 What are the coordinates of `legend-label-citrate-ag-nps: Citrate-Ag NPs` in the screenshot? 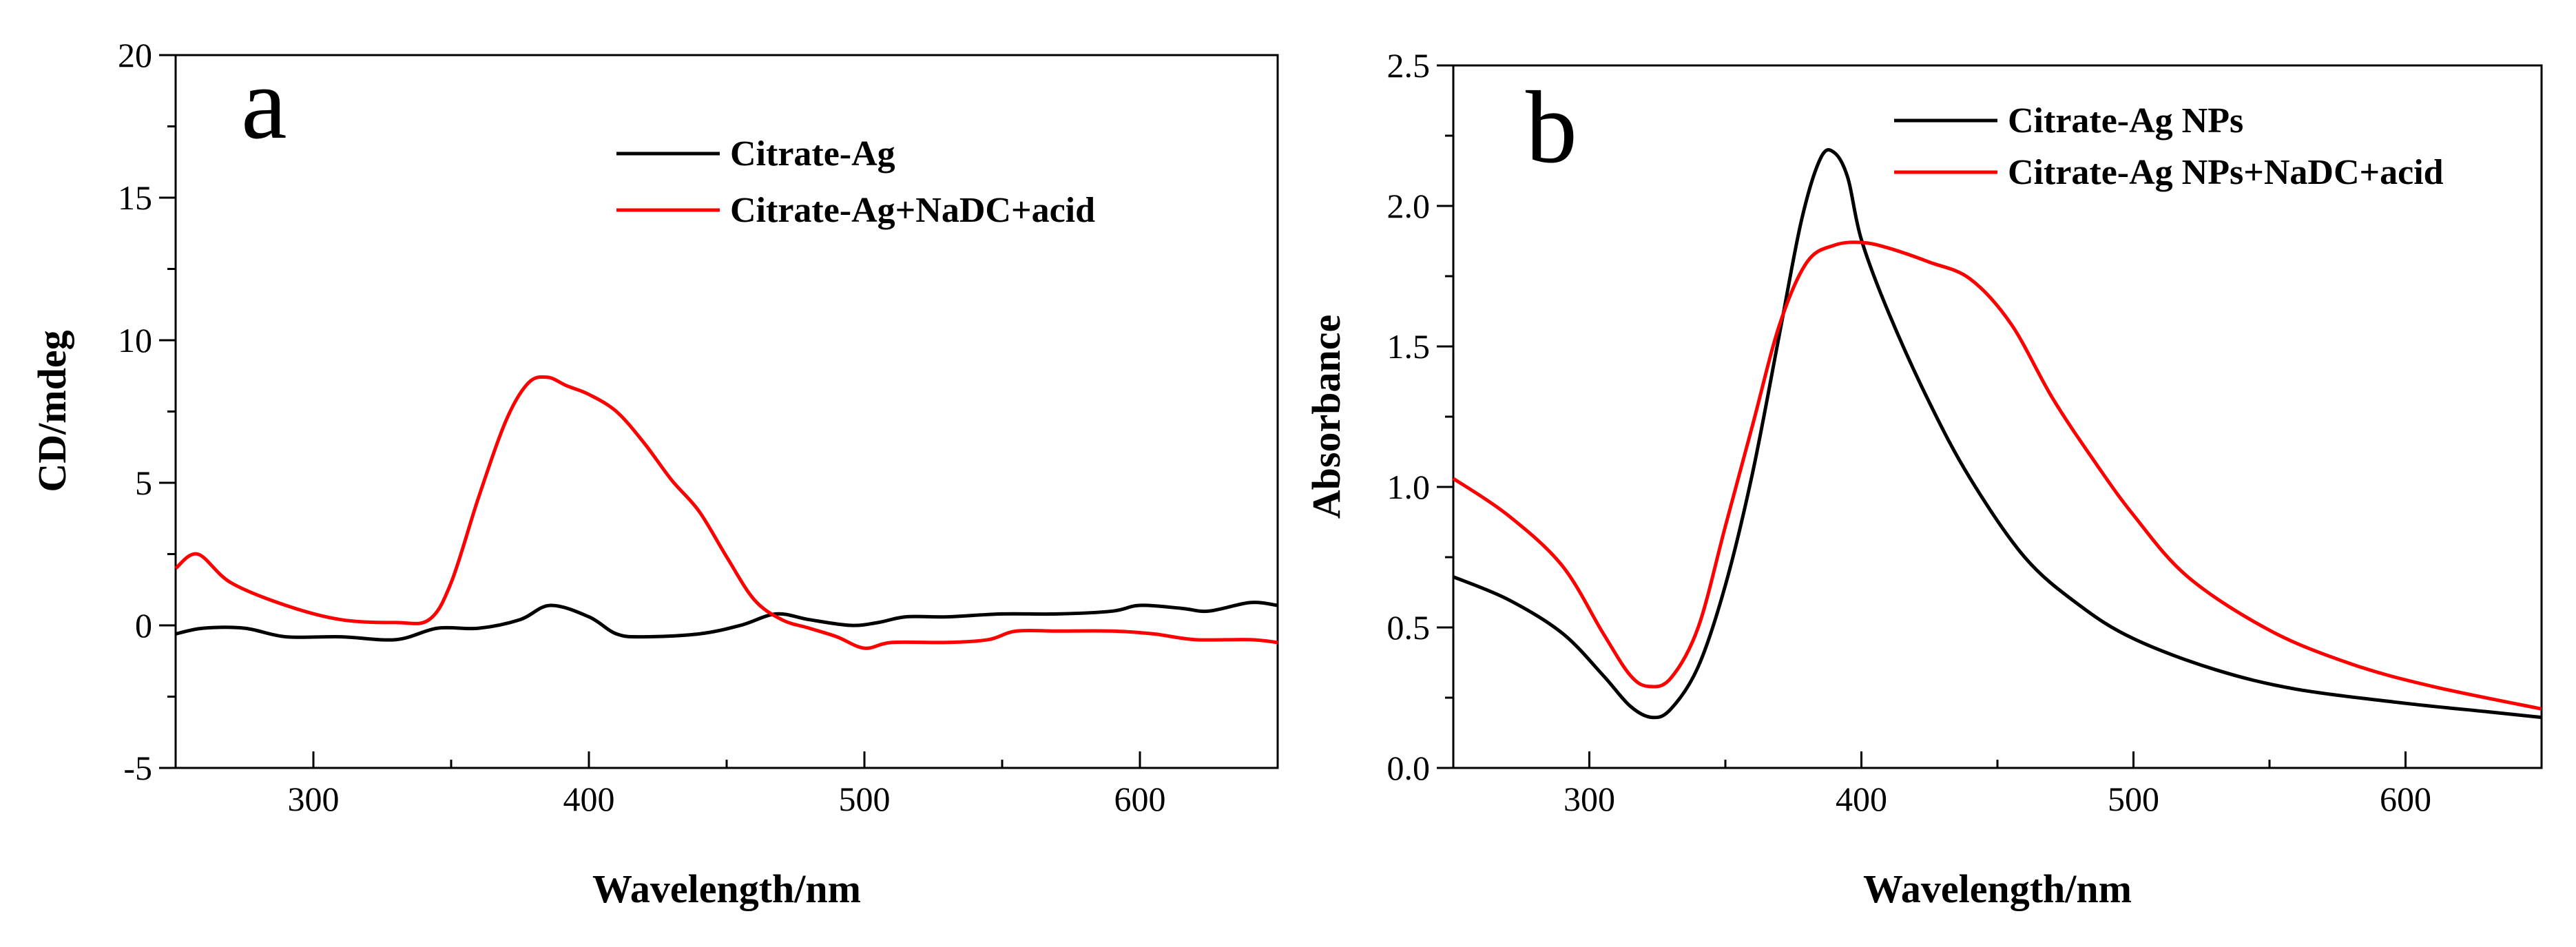 It's located at (2125, 121).